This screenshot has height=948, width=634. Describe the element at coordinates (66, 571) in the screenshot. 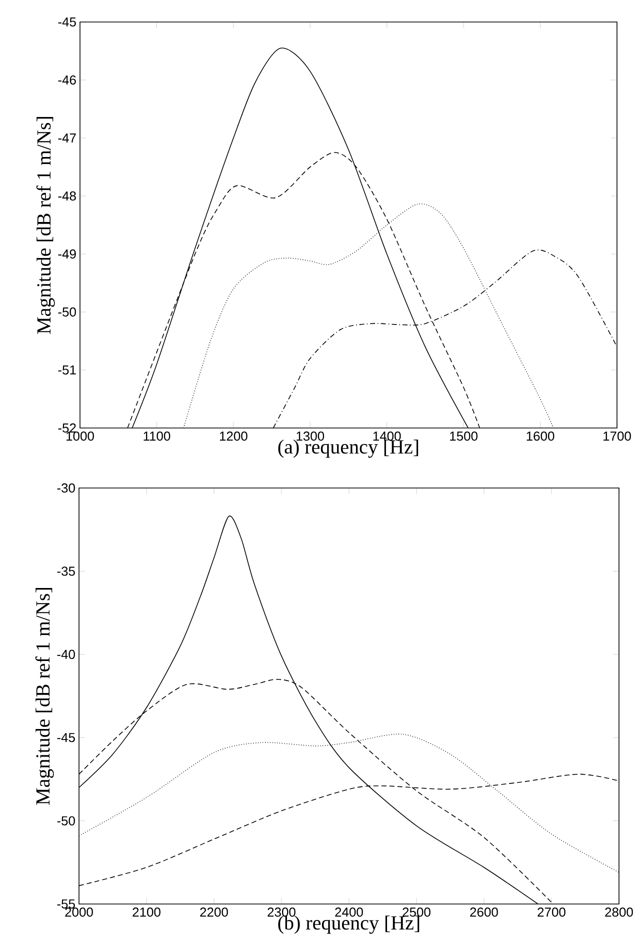

I see `y-tick-label: -35` at that location.